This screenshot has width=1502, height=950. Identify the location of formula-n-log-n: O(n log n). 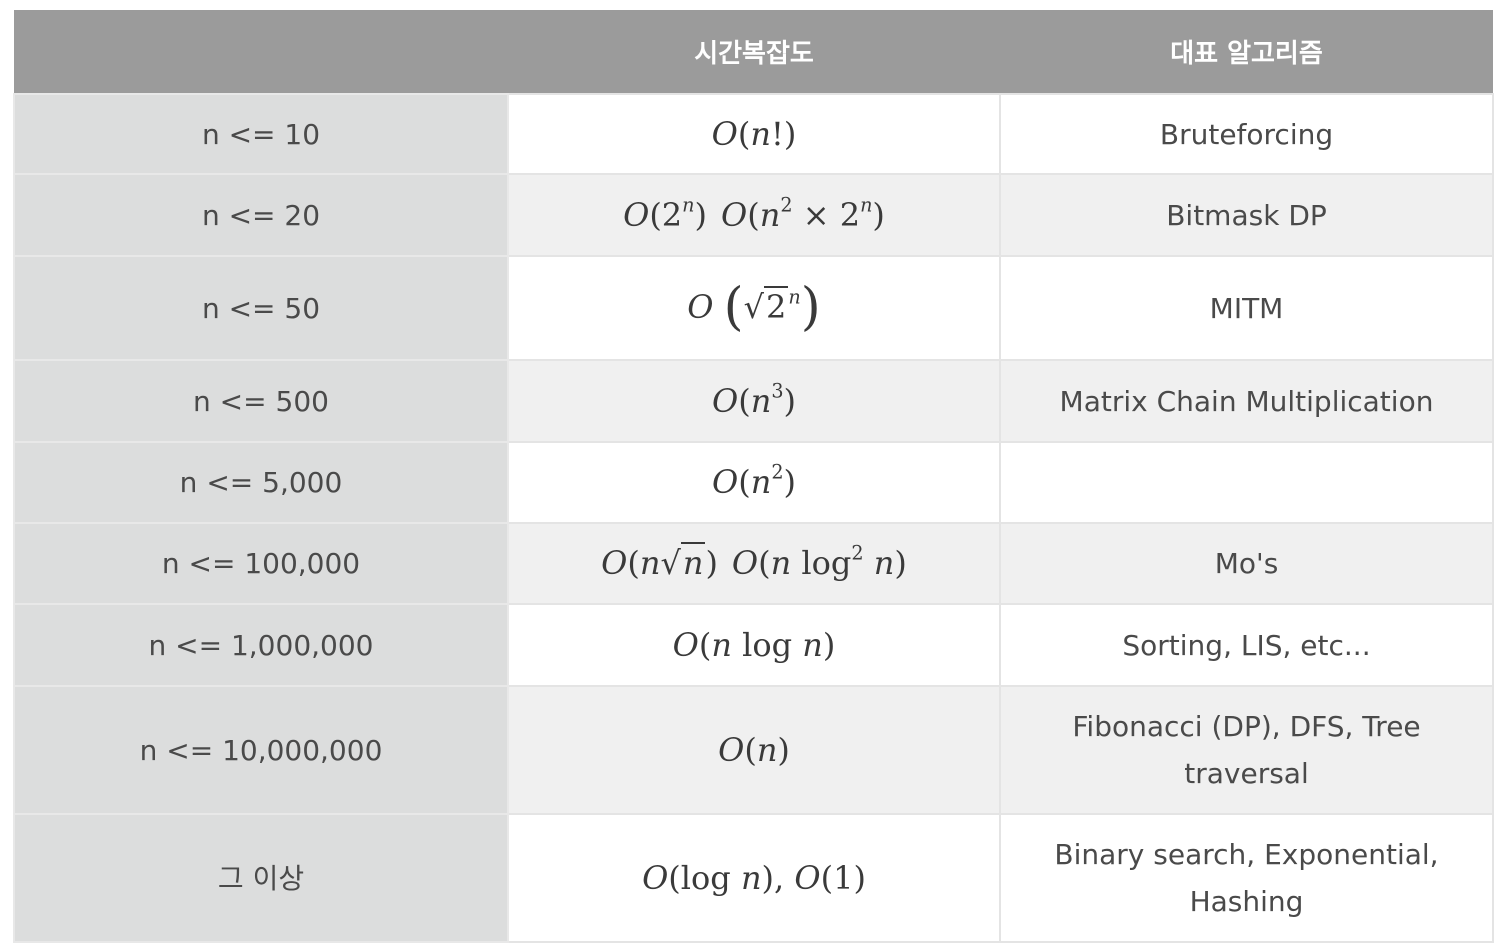
(754, 644).